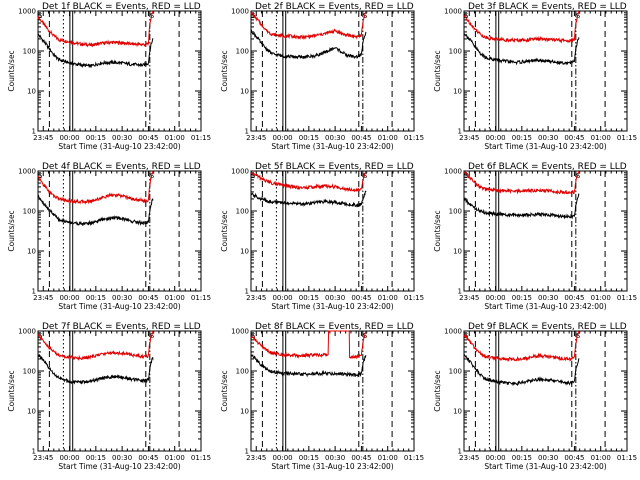 Image resolution: width=640 pixels, height=480 pixels. Describe the element at coordinates (334, 7) in the screenshot. I see `panel-title: Det 2f BLACK = Events, RED = LLD` at that location.